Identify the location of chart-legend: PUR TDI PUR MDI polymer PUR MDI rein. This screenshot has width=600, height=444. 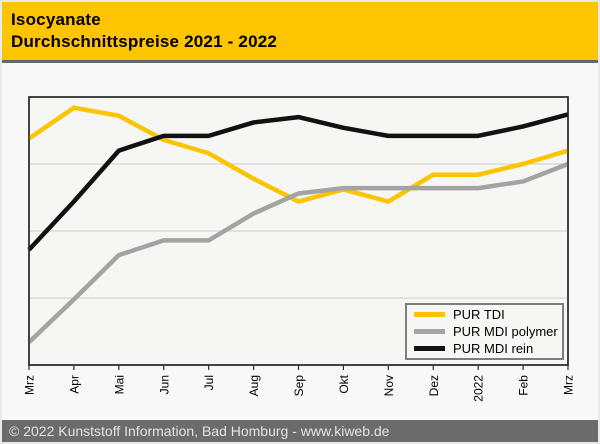
(484, 331).